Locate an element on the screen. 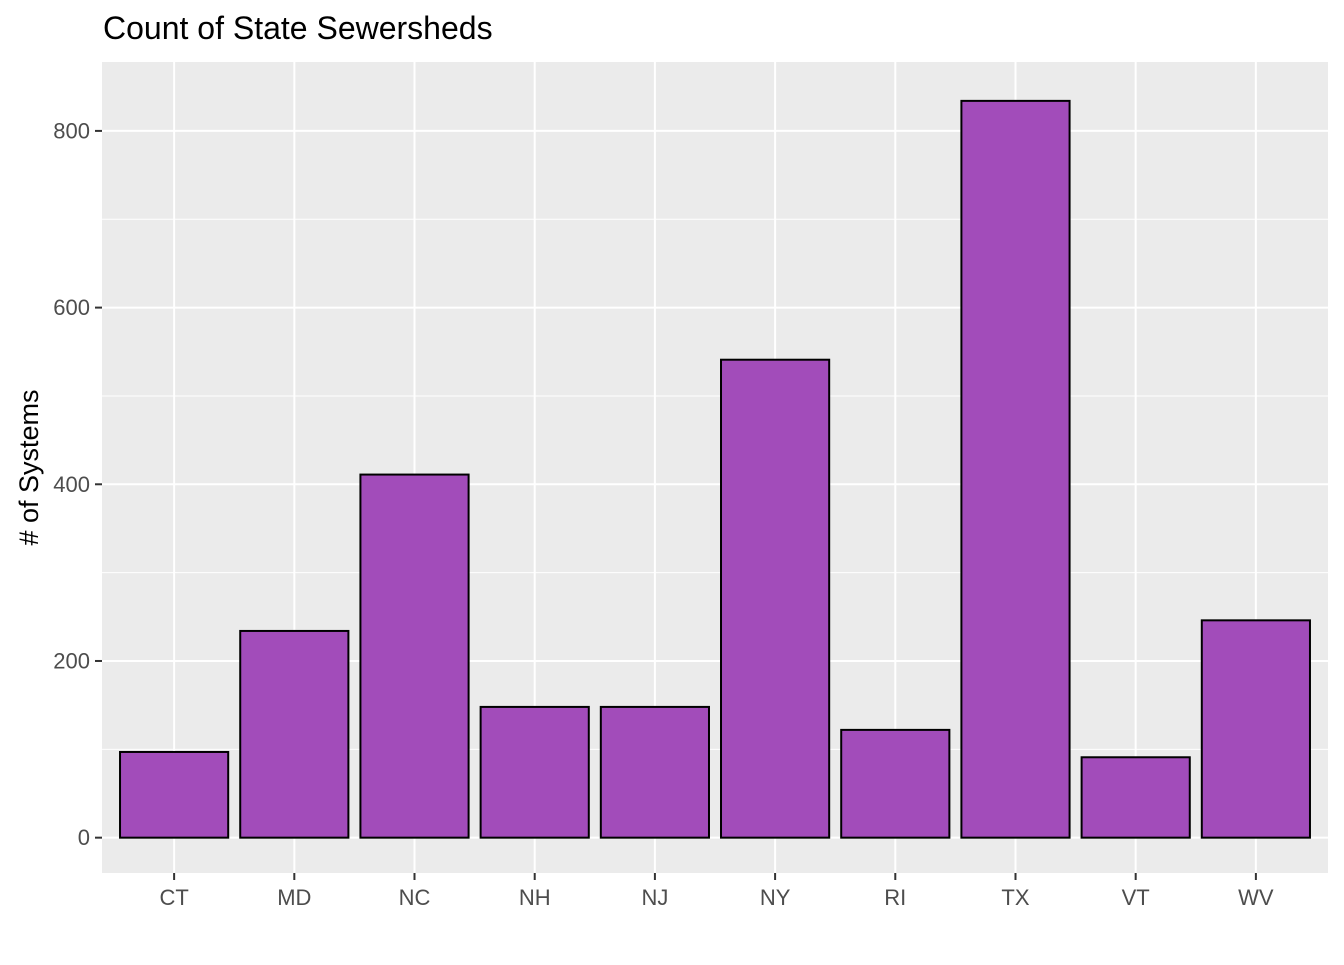 This screenshot has width=1344, height=965. y-tick-label: 800 is located at coordinates (71, 130).